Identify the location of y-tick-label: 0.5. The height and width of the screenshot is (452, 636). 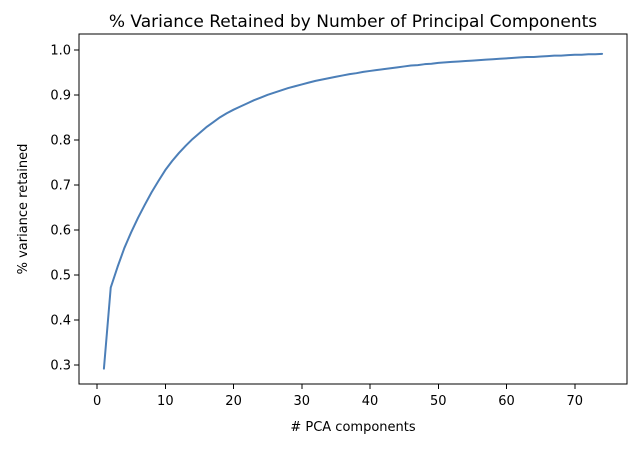
(60, 275).